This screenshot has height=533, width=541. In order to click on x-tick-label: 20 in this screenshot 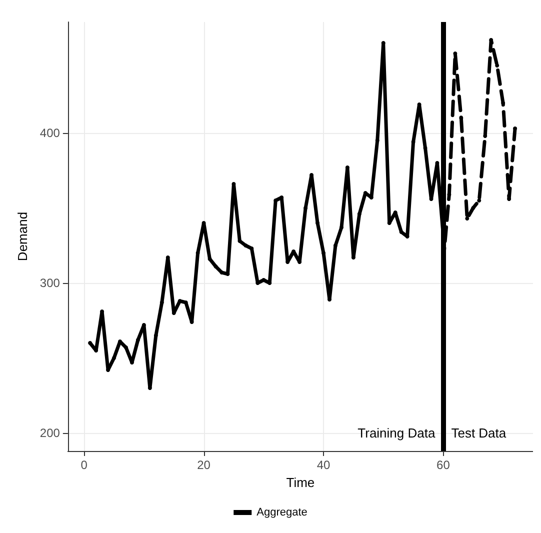, I will do `click(204, 465)`.